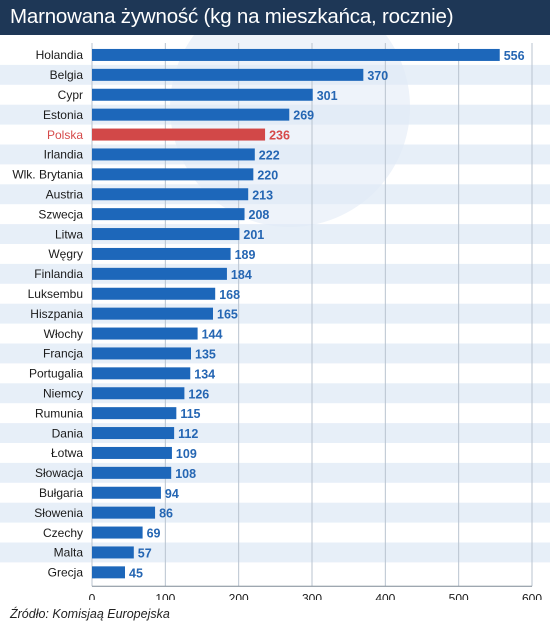  What do you see at coordinates (61, 493) in the screenshot?
I see `category-label: Bułgaria` at bounding box center [61, 493].